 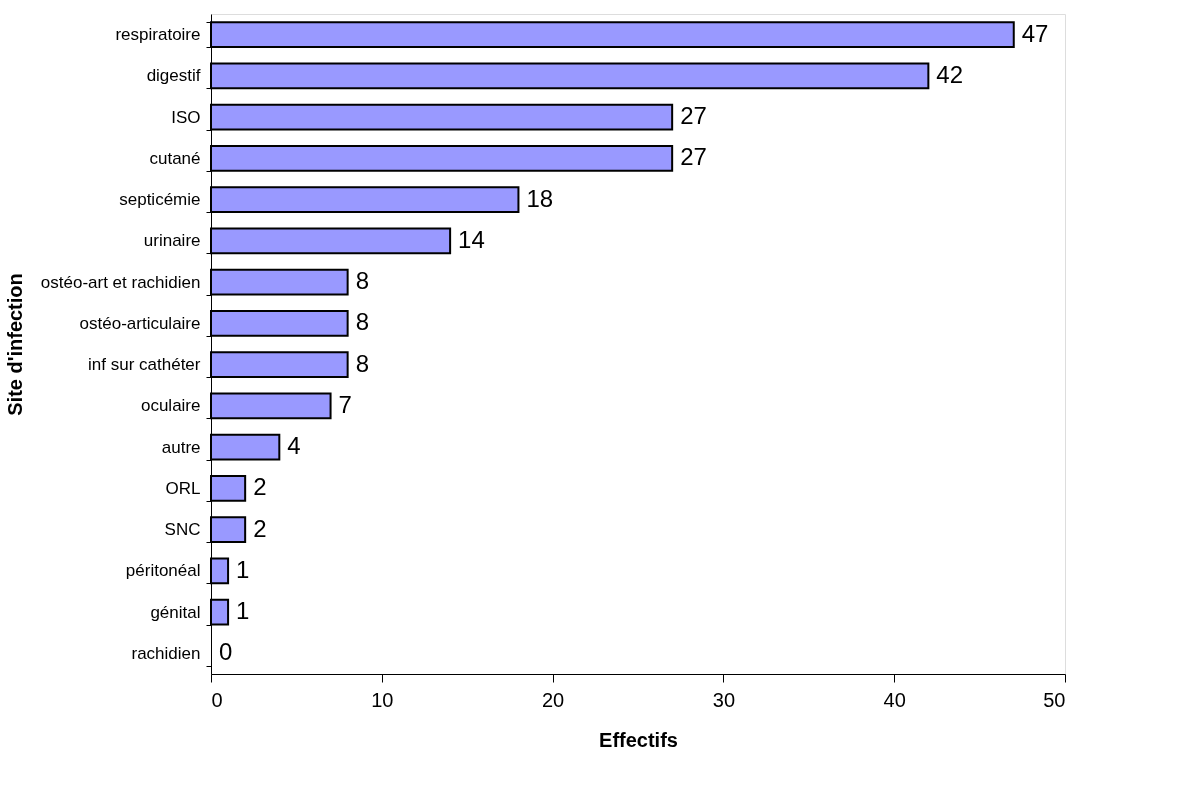 I want to click on y-tick-label: SNC, so click(x=182, y=530).